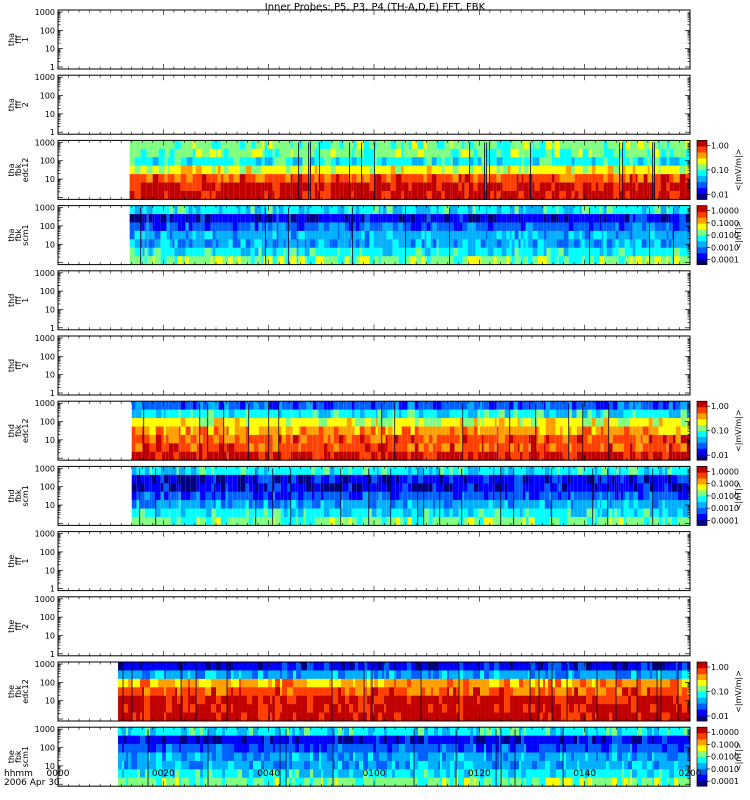 This screenshot has height=800, width=750. What do you see at coordinates (45, 338) in the screenshot?
I see `y-tick-label: 1000` at bounding box center [45, 338].